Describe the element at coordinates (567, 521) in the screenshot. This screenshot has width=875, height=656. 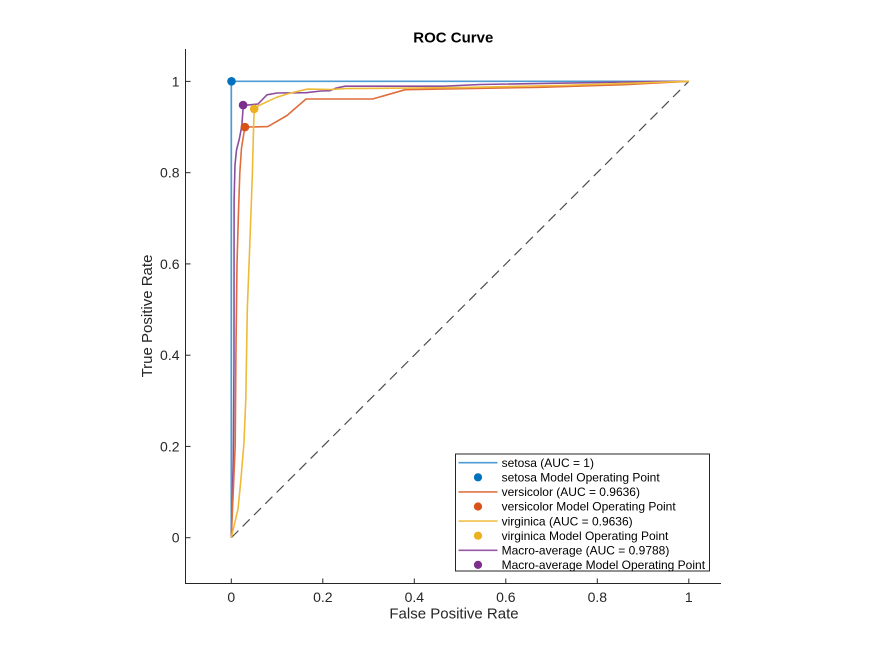
I see `svg-text: virginica (AUC = 0.9636)` at that location.